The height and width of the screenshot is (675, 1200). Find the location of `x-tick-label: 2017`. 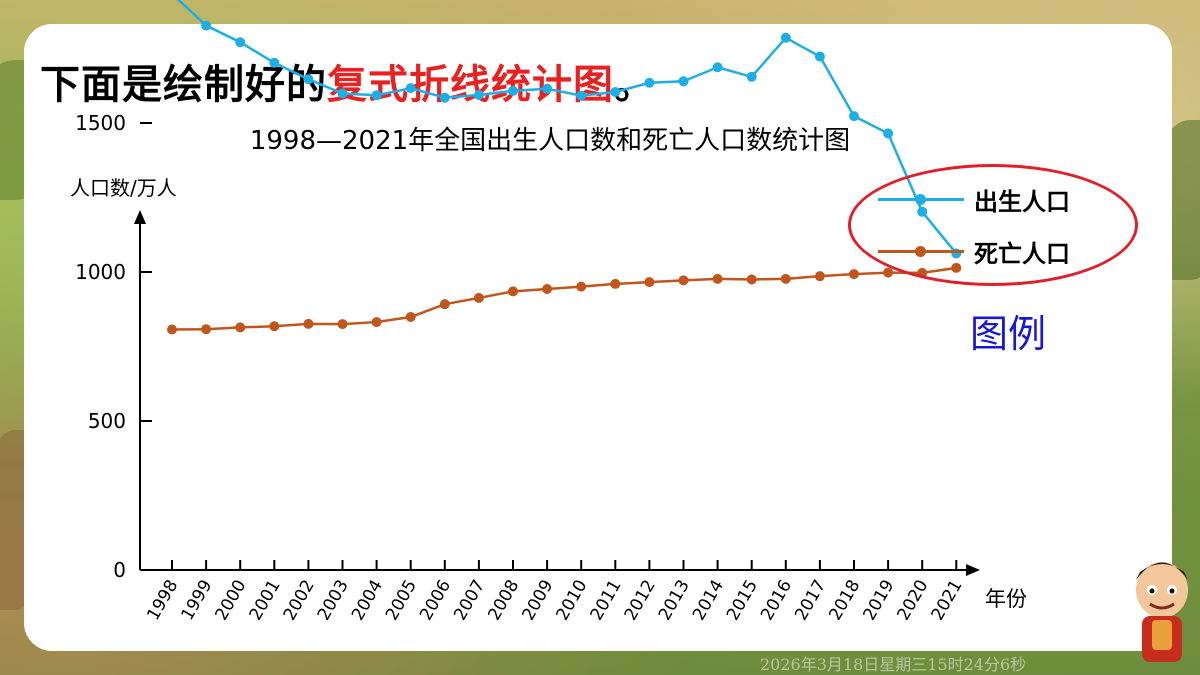

x-tick-label: 2017 is located at coordinates (810, 600).